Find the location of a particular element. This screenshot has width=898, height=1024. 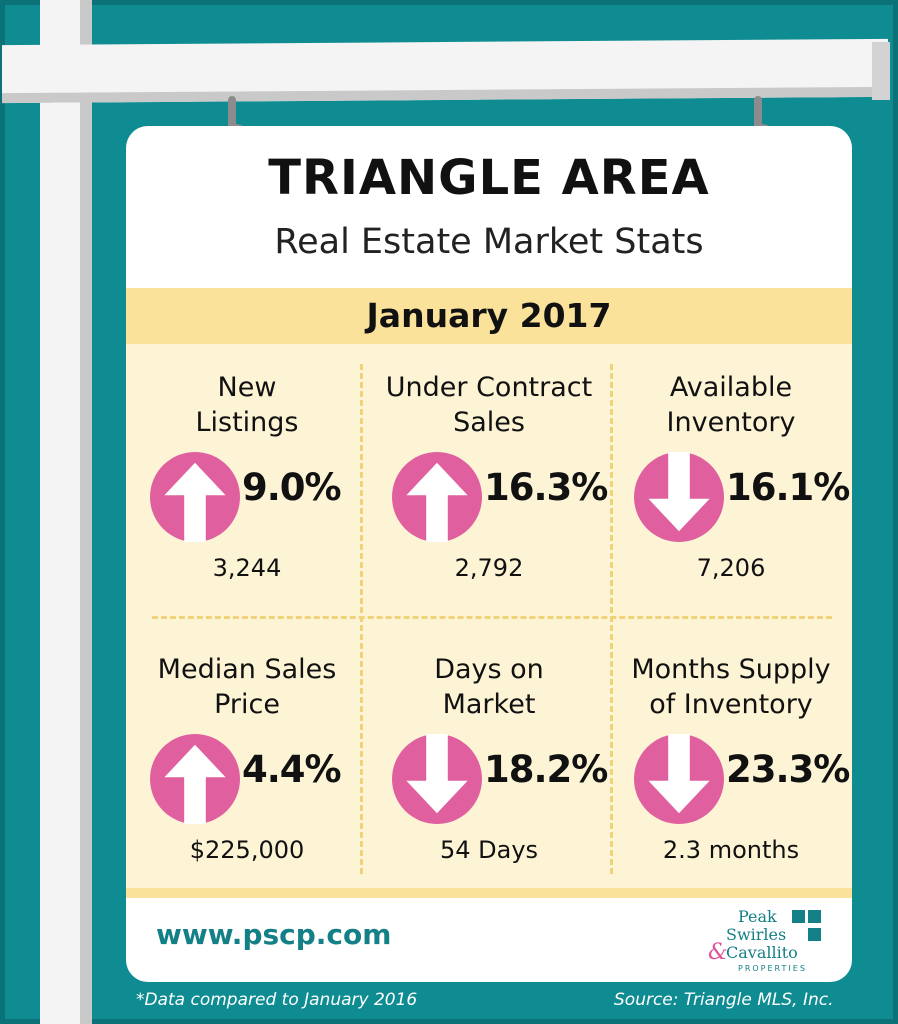

stat-value: 2,792 is located at coordinates (489, 568).